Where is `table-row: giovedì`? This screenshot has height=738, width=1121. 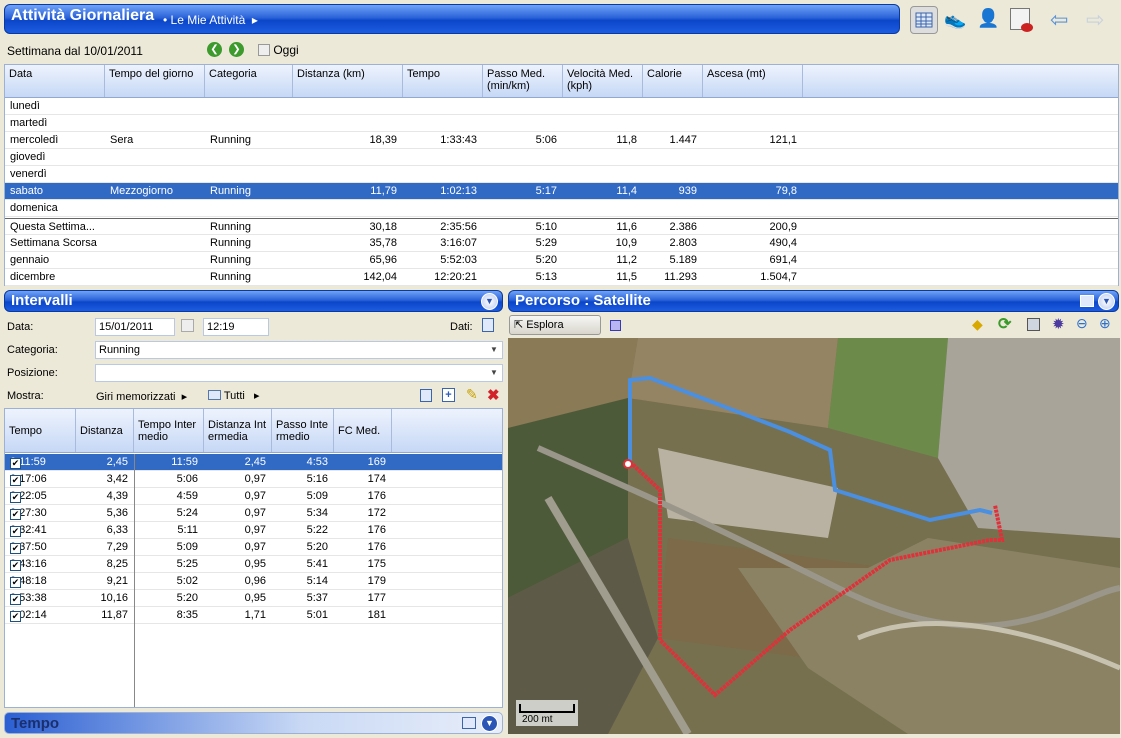 table-row: giovedì is located at coordinates (561, 157).